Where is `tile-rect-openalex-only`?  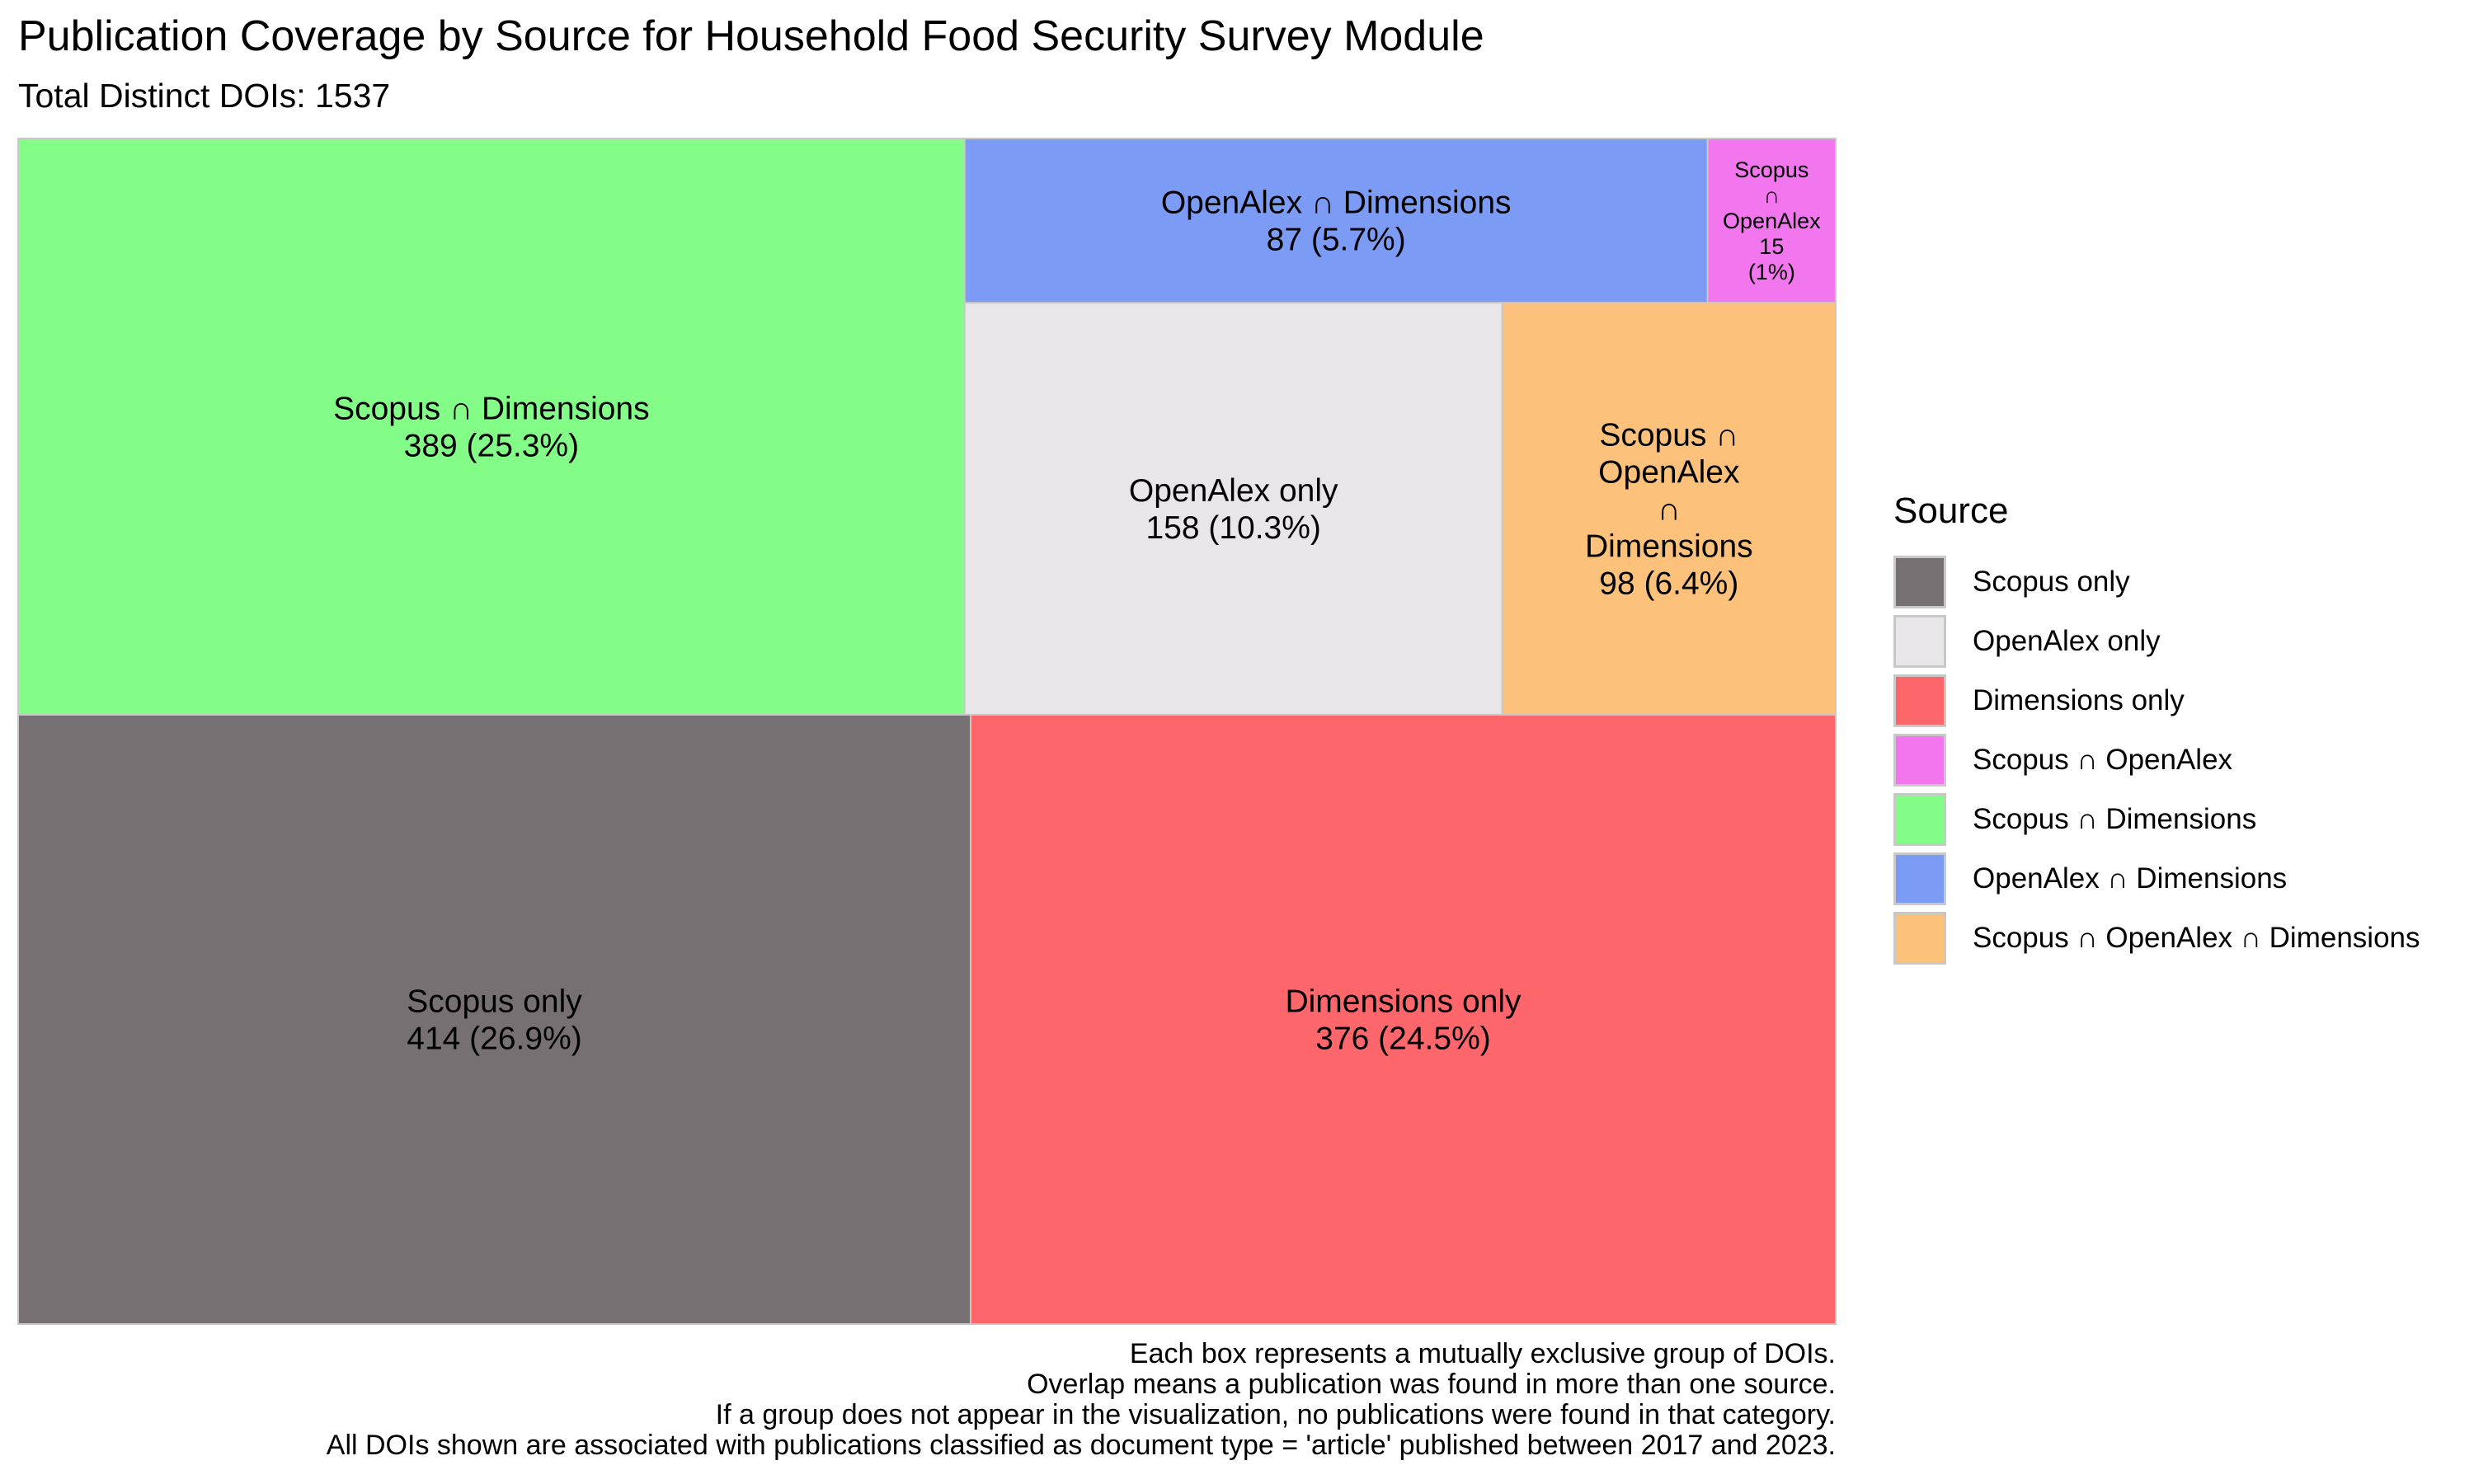
tile-rect-openalex-only is located at coordinates (1233, 509).